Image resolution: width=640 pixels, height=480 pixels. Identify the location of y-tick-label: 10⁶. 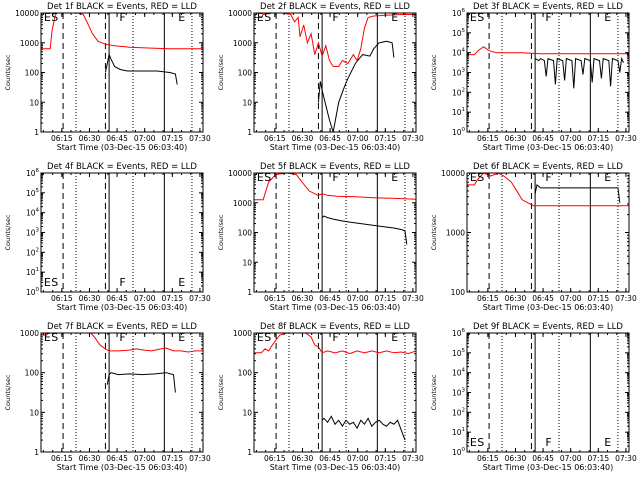
(459, 333).